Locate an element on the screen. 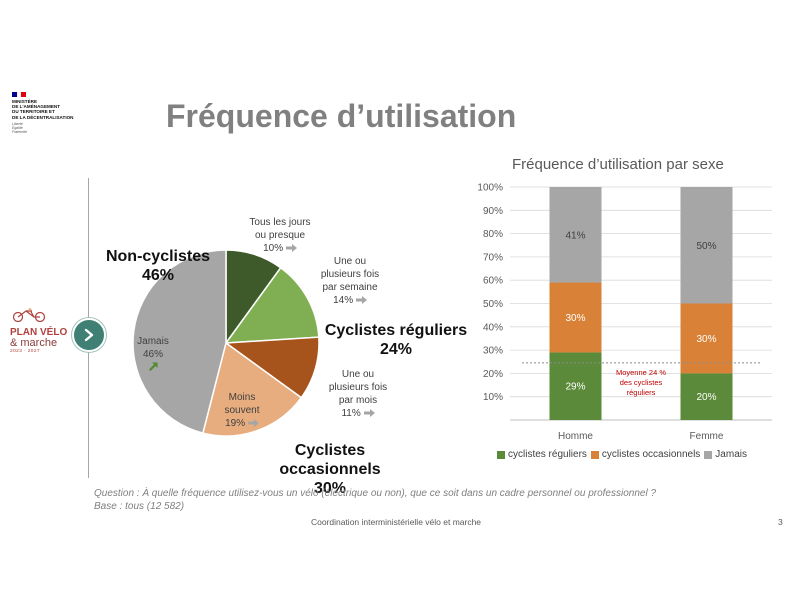 The width and height of the screenshot is (792, 612). logo-line-3: 2023 · 2027 is located at coordinates (25, 351).